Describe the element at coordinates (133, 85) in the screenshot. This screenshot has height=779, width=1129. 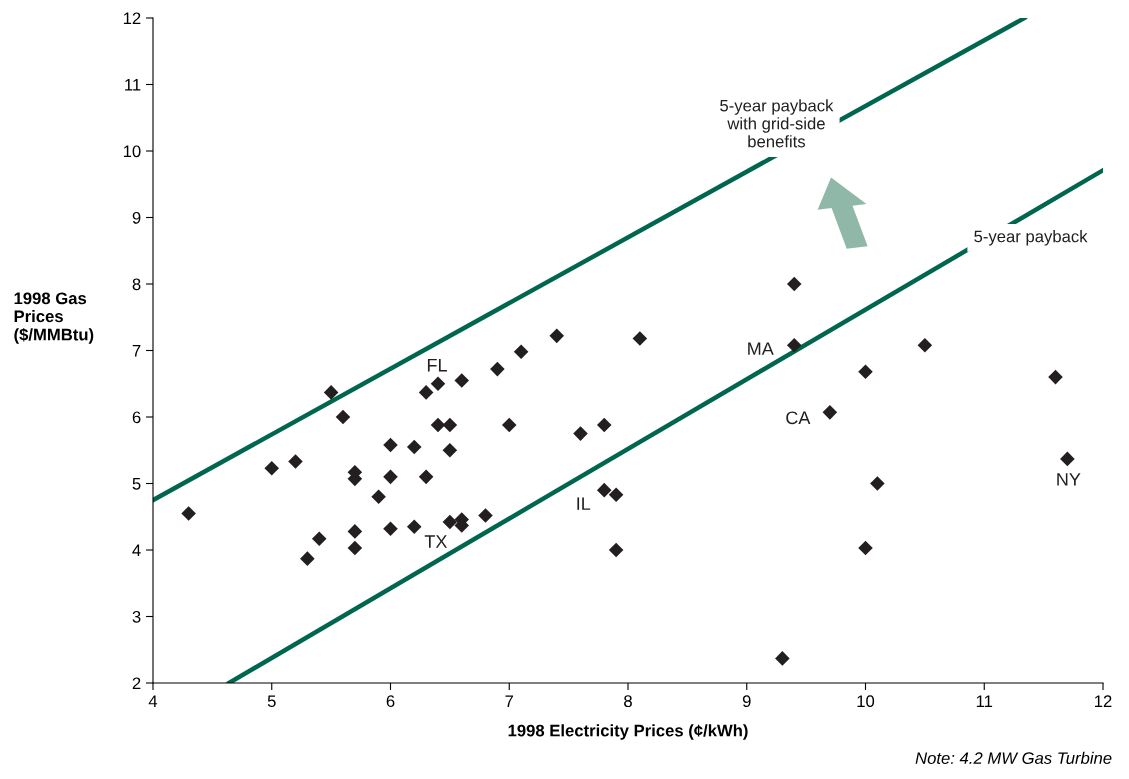
I see `y-tick-label: 11` at that location.